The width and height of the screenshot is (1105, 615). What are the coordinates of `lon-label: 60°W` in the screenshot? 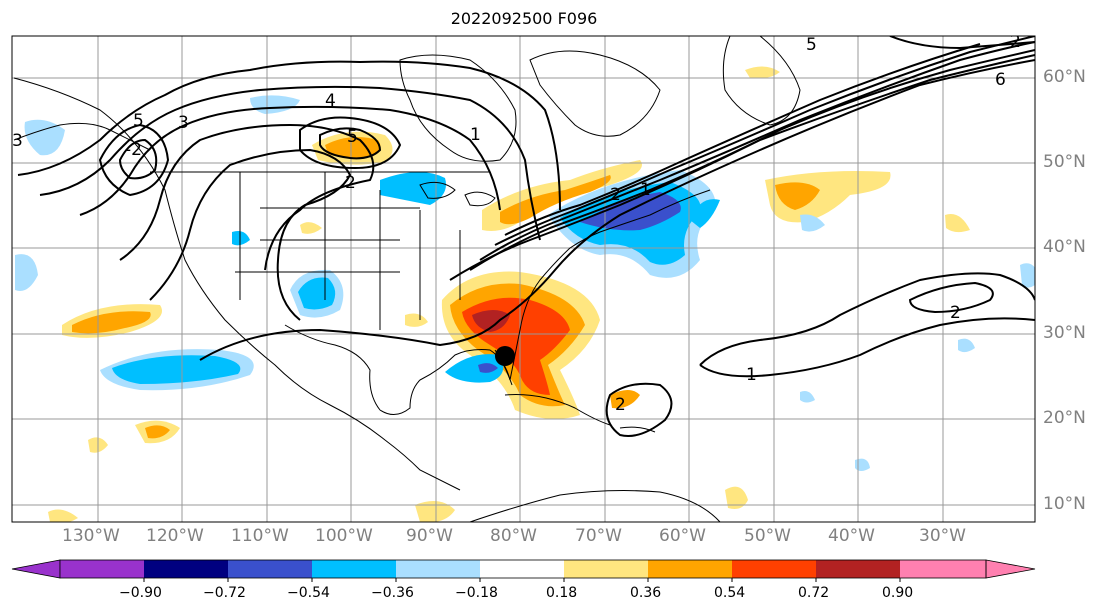 It's located at (682, 536).